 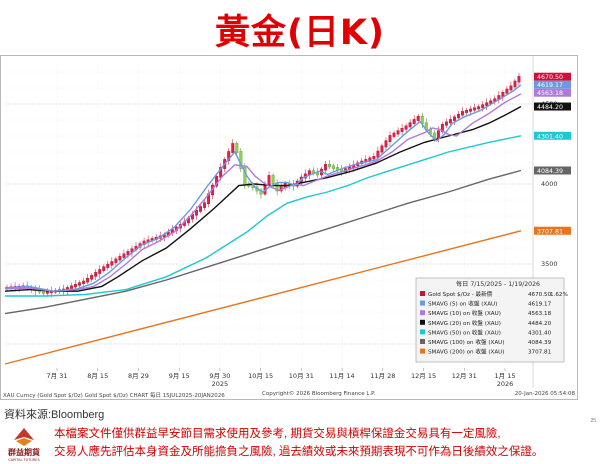 I want to click on page-title: 黃金(日K), so click(x=300, y=33).